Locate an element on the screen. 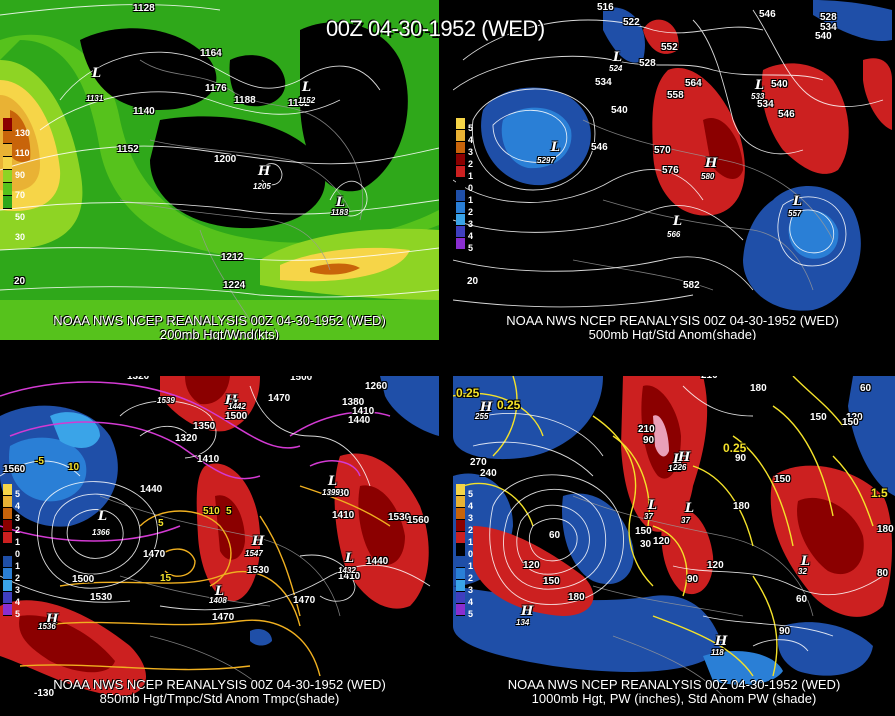 The height and width of the screenshot is (716, 895). temperature-label: 510 is located at coordinates (211, 511).